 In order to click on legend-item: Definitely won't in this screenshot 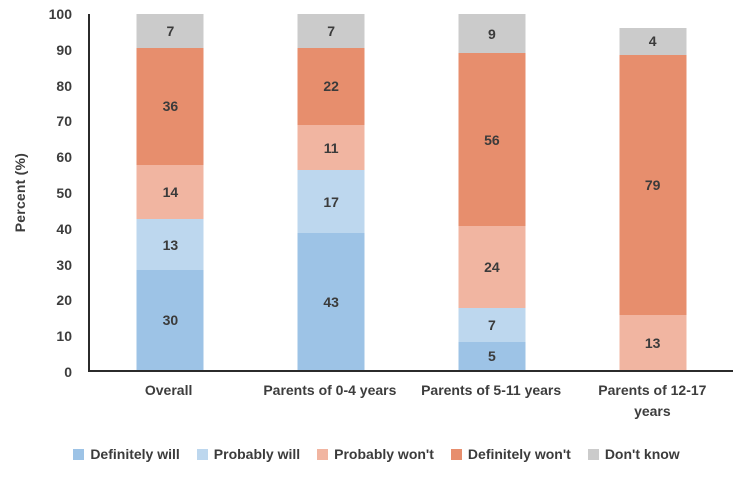, I will do `click(510, 454)`.